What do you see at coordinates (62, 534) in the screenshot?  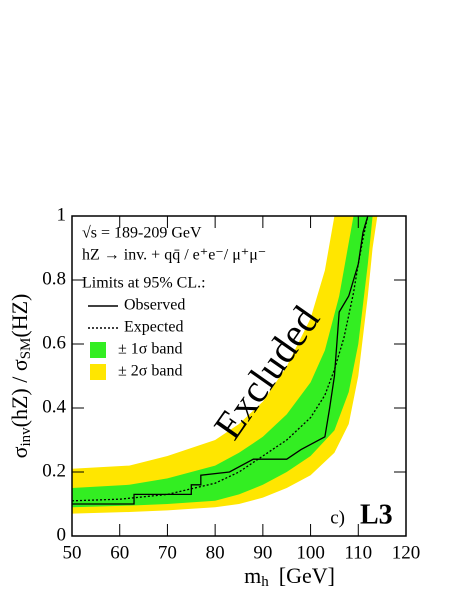 I see `y-tick-label: 0` at bounding box center [62, 534].